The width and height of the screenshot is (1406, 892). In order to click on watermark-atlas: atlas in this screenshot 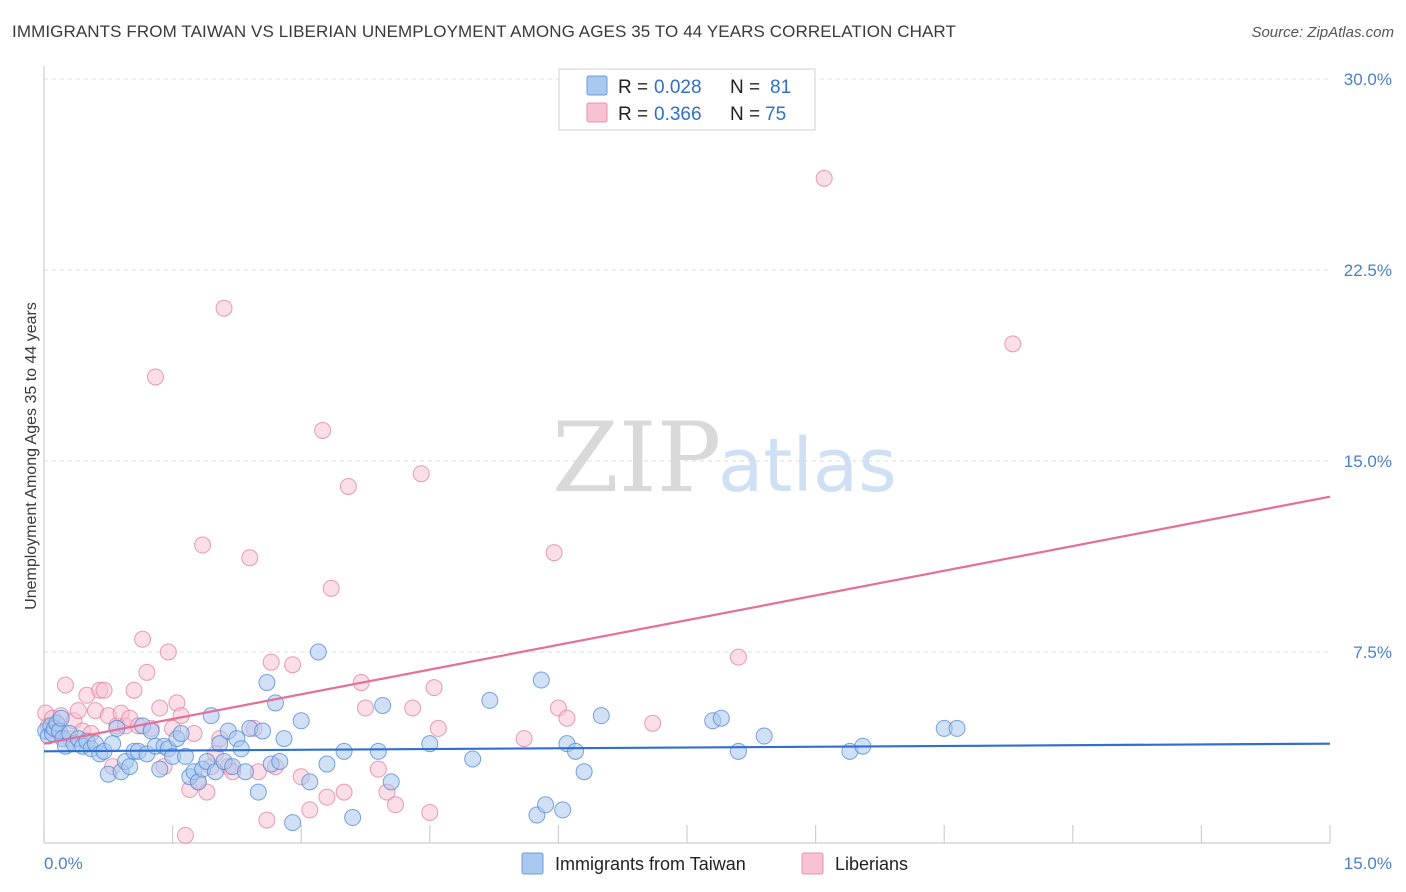, I will do `click(807, 466)`.